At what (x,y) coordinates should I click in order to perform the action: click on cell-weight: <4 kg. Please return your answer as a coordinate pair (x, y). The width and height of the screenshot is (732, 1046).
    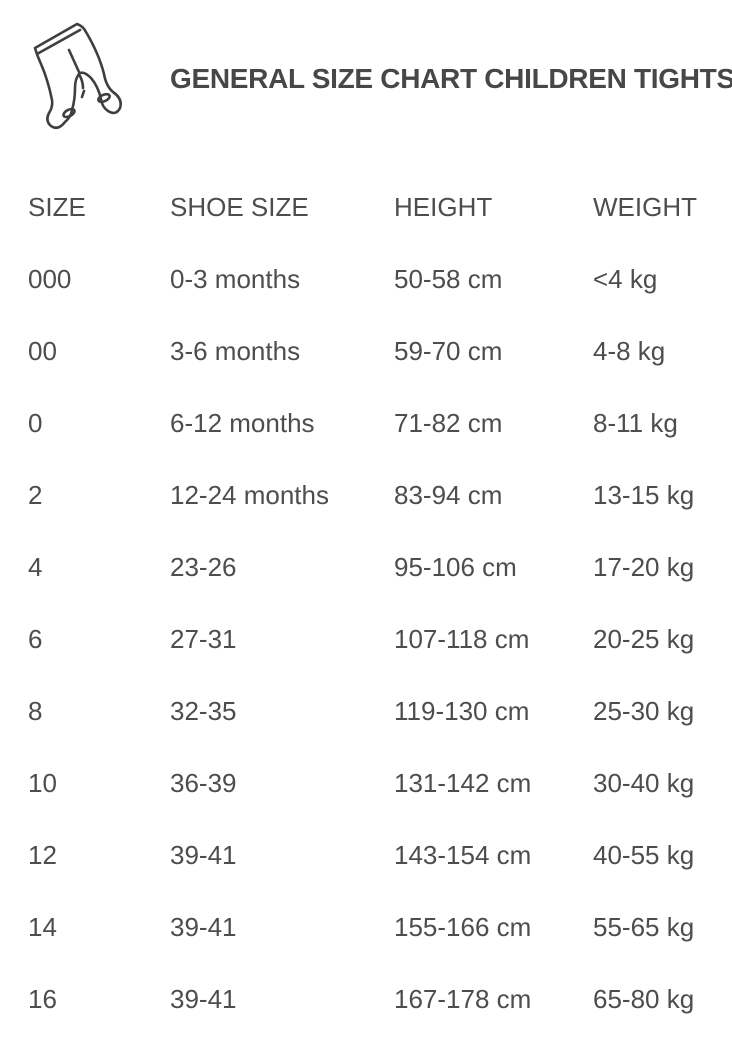
    Looking at the image, I should click on (625, 279).